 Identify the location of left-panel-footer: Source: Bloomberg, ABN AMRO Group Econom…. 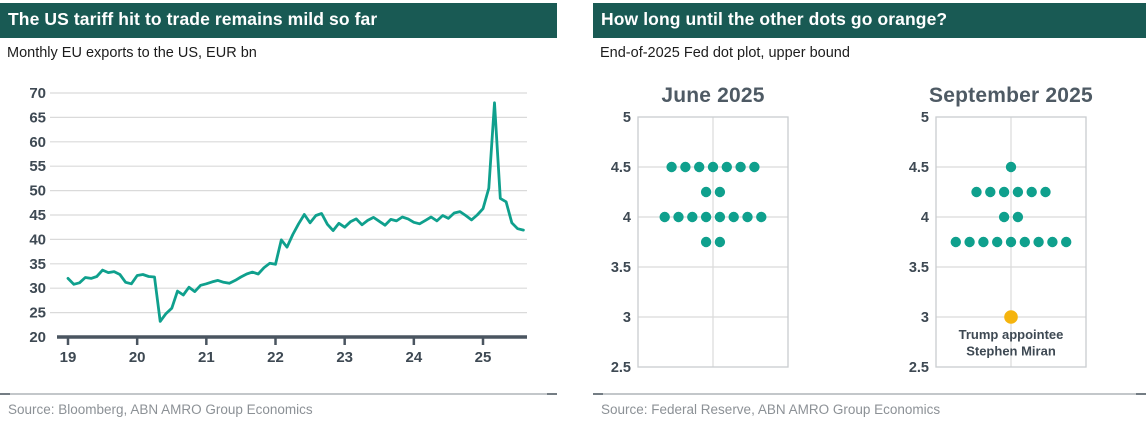
(278, 408).